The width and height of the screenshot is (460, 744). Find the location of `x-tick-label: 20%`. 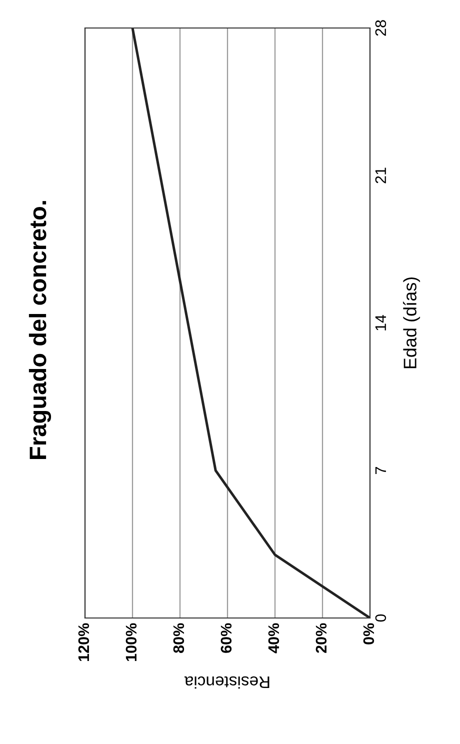

x-tick-label: 20% is located at coordinates (321, 638).